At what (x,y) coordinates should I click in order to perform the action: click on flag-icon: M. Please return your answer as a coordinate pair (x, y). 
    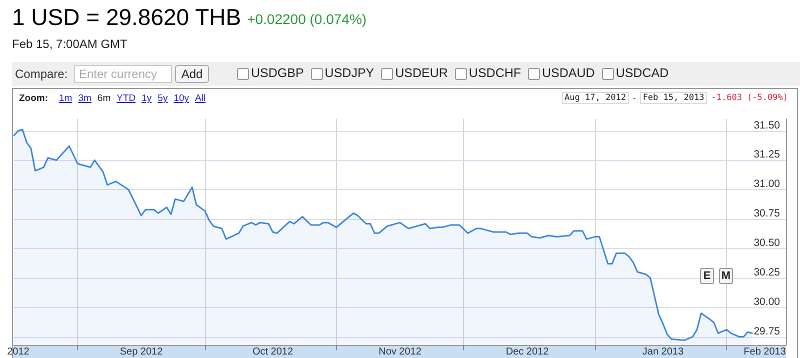
    Looking at the image, I should click on (726, 276).